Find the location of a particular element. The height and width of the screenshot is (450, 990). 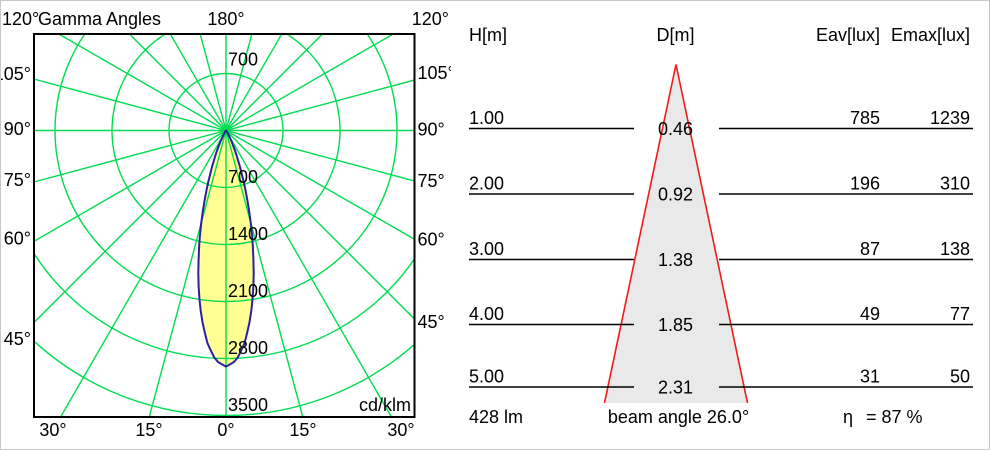

efficiency-eta-symbol: η is located at coordinates (848, 417).